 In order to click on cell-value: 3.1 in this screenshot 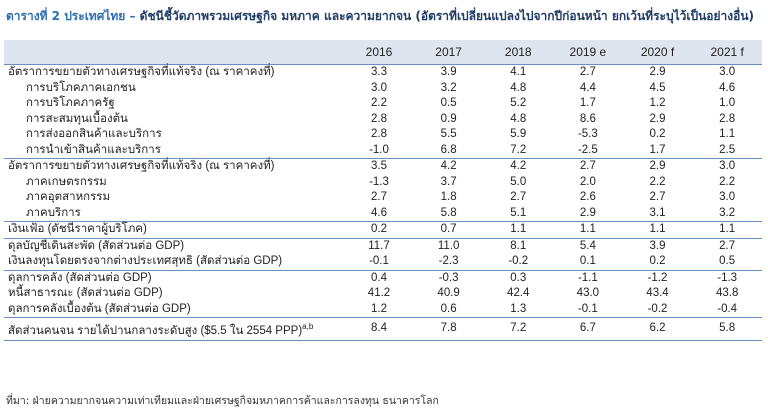, I will do `click(657, 212)`.